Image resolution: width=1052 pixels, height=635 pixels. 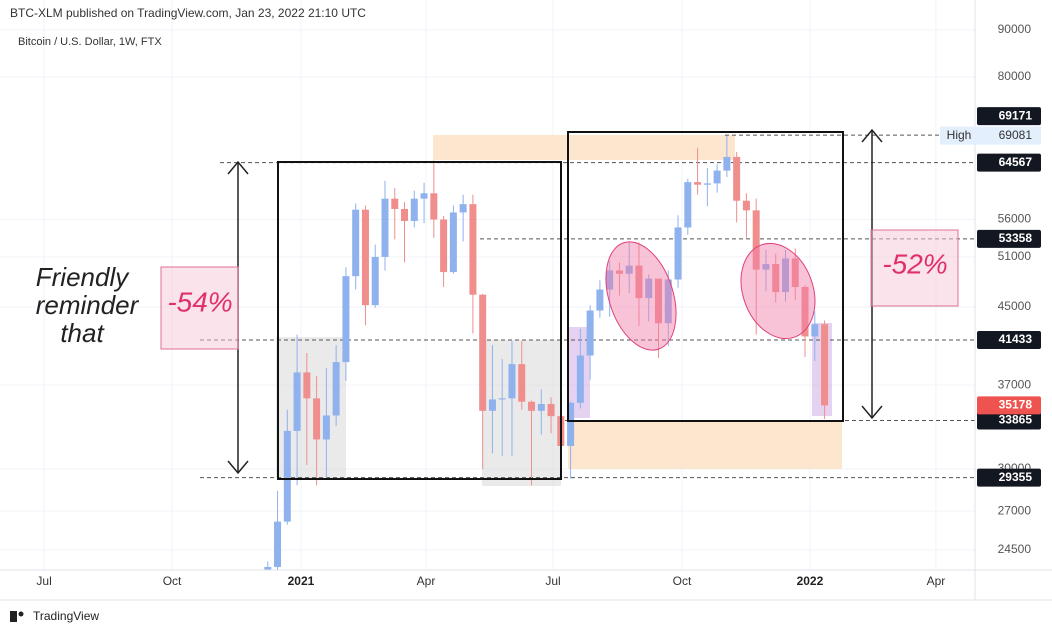 I want to click on callout-text: -54%, so click(x=199, y=301).